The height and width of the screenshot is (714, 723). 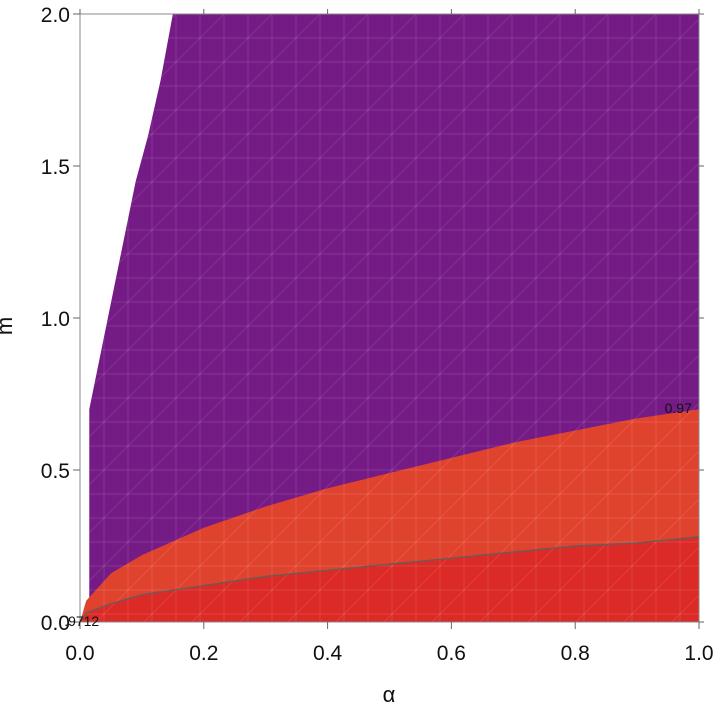 I want to click on y-tick-label: 0.5, so click(x=55, y=471).